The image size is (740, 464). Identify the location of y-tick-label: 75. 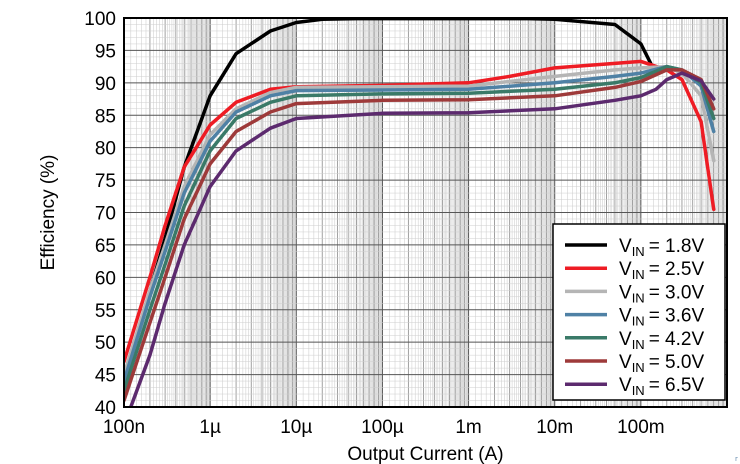
(105, 181).